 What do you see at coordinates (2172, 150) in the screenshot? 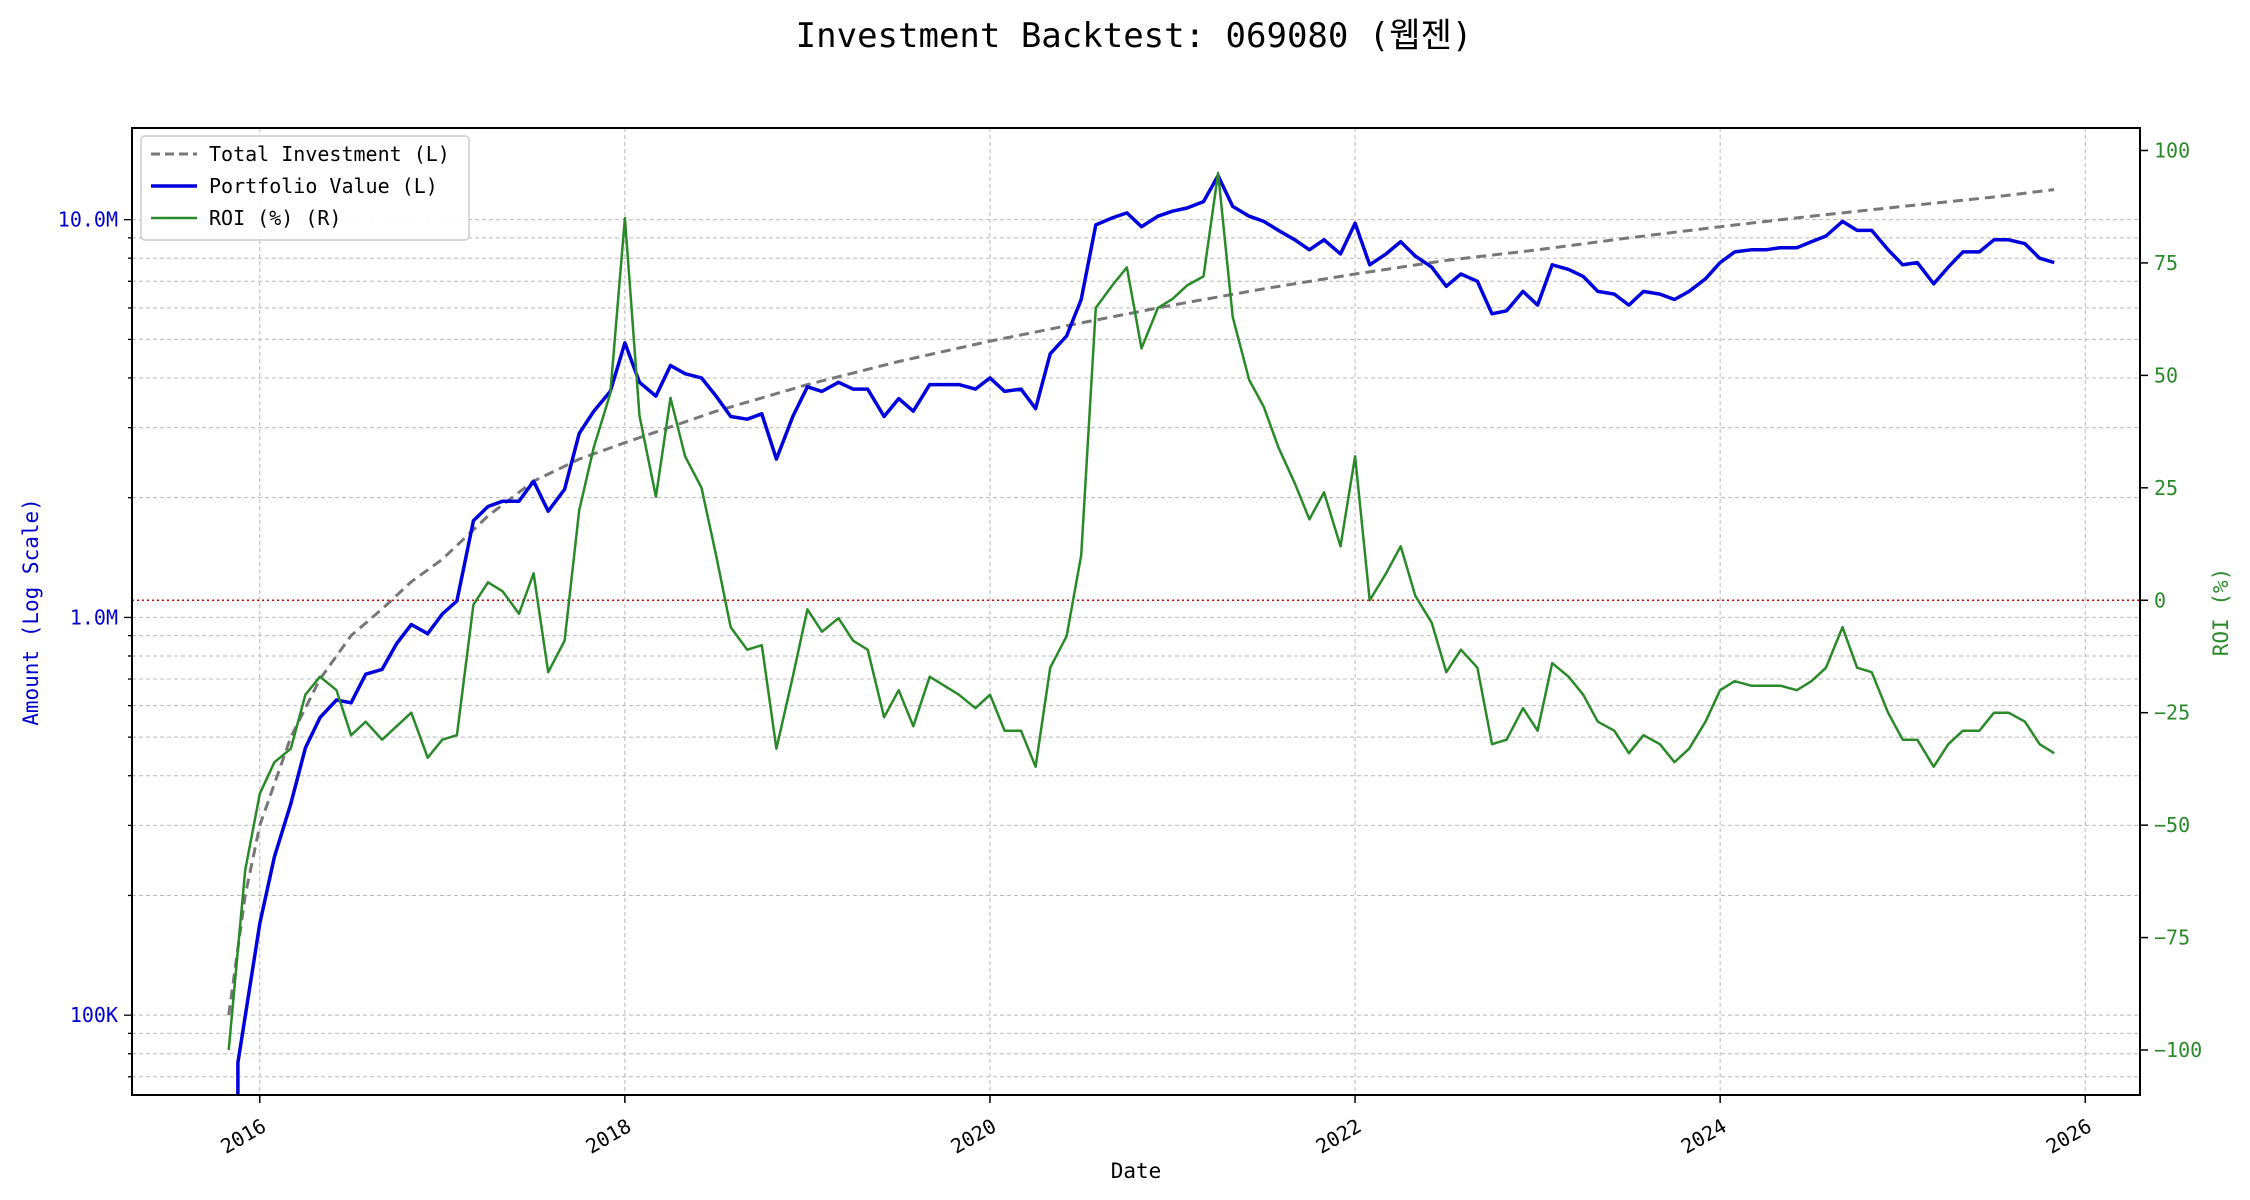
I see `right-tick-label: 100` at bounding box center [2172, 150].